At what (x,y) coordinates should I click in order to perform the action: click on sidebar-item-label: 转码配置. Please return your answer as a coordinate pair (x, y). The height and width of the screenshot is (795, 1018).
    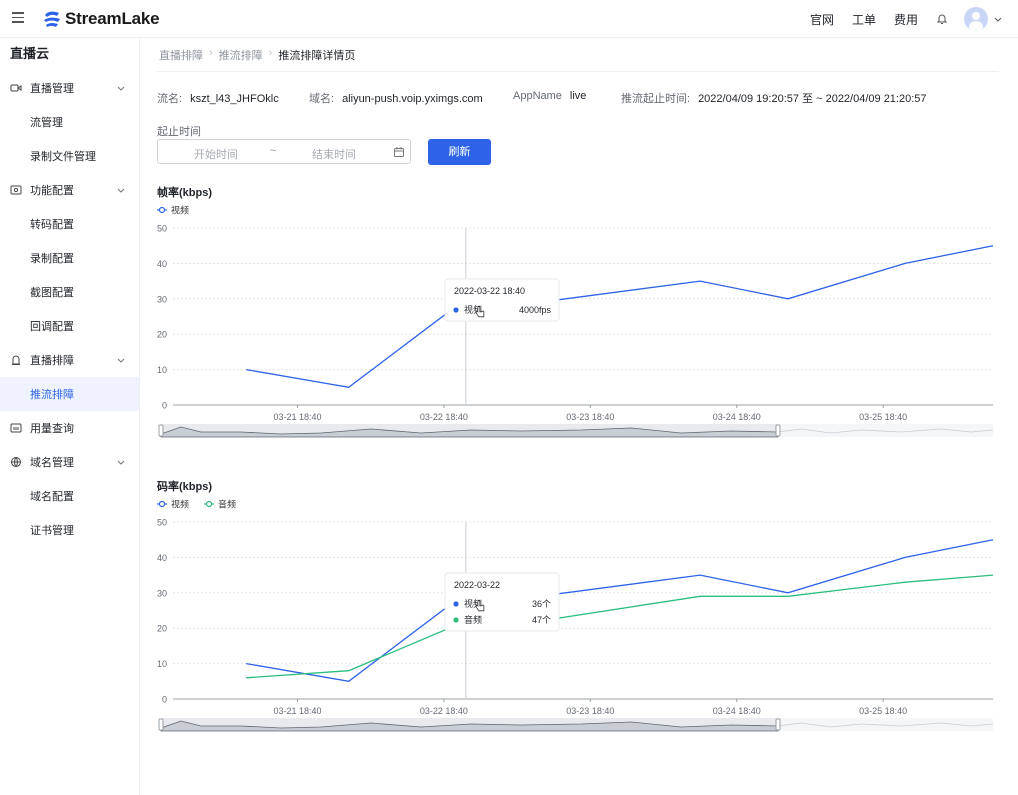
    Looking at the image, I should click on (52, 225).